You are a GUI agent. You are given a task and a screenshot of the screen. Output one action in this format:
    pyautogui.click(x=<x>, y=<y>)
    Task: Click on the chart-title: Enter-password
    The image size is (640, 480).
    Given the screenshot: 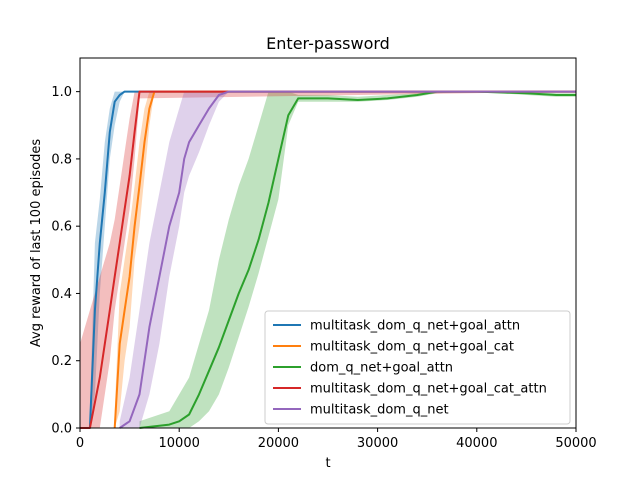 What is the action you would take?
    pyautogui.click(x=328, y=43)
    